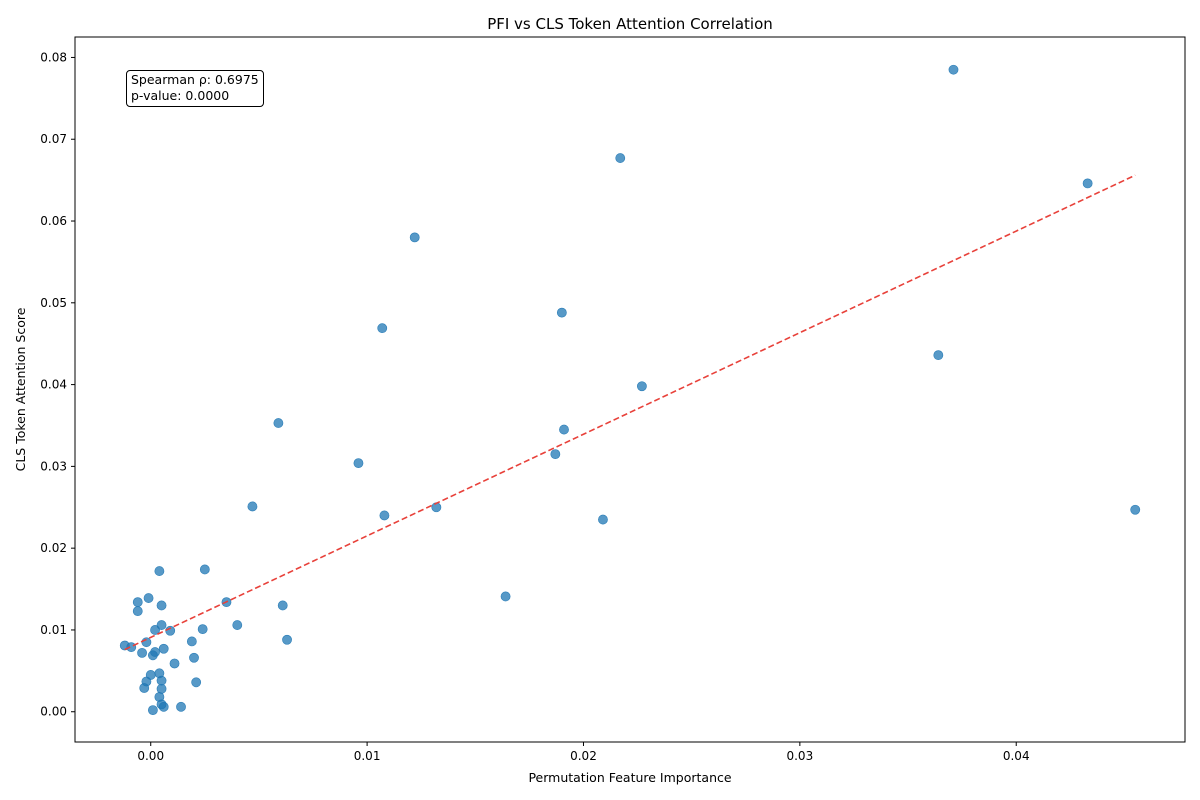 Image resolution: width=1200 pixels, height=800 pixels. I want to click on y-tick-label: 0.05, so click(53, 303).